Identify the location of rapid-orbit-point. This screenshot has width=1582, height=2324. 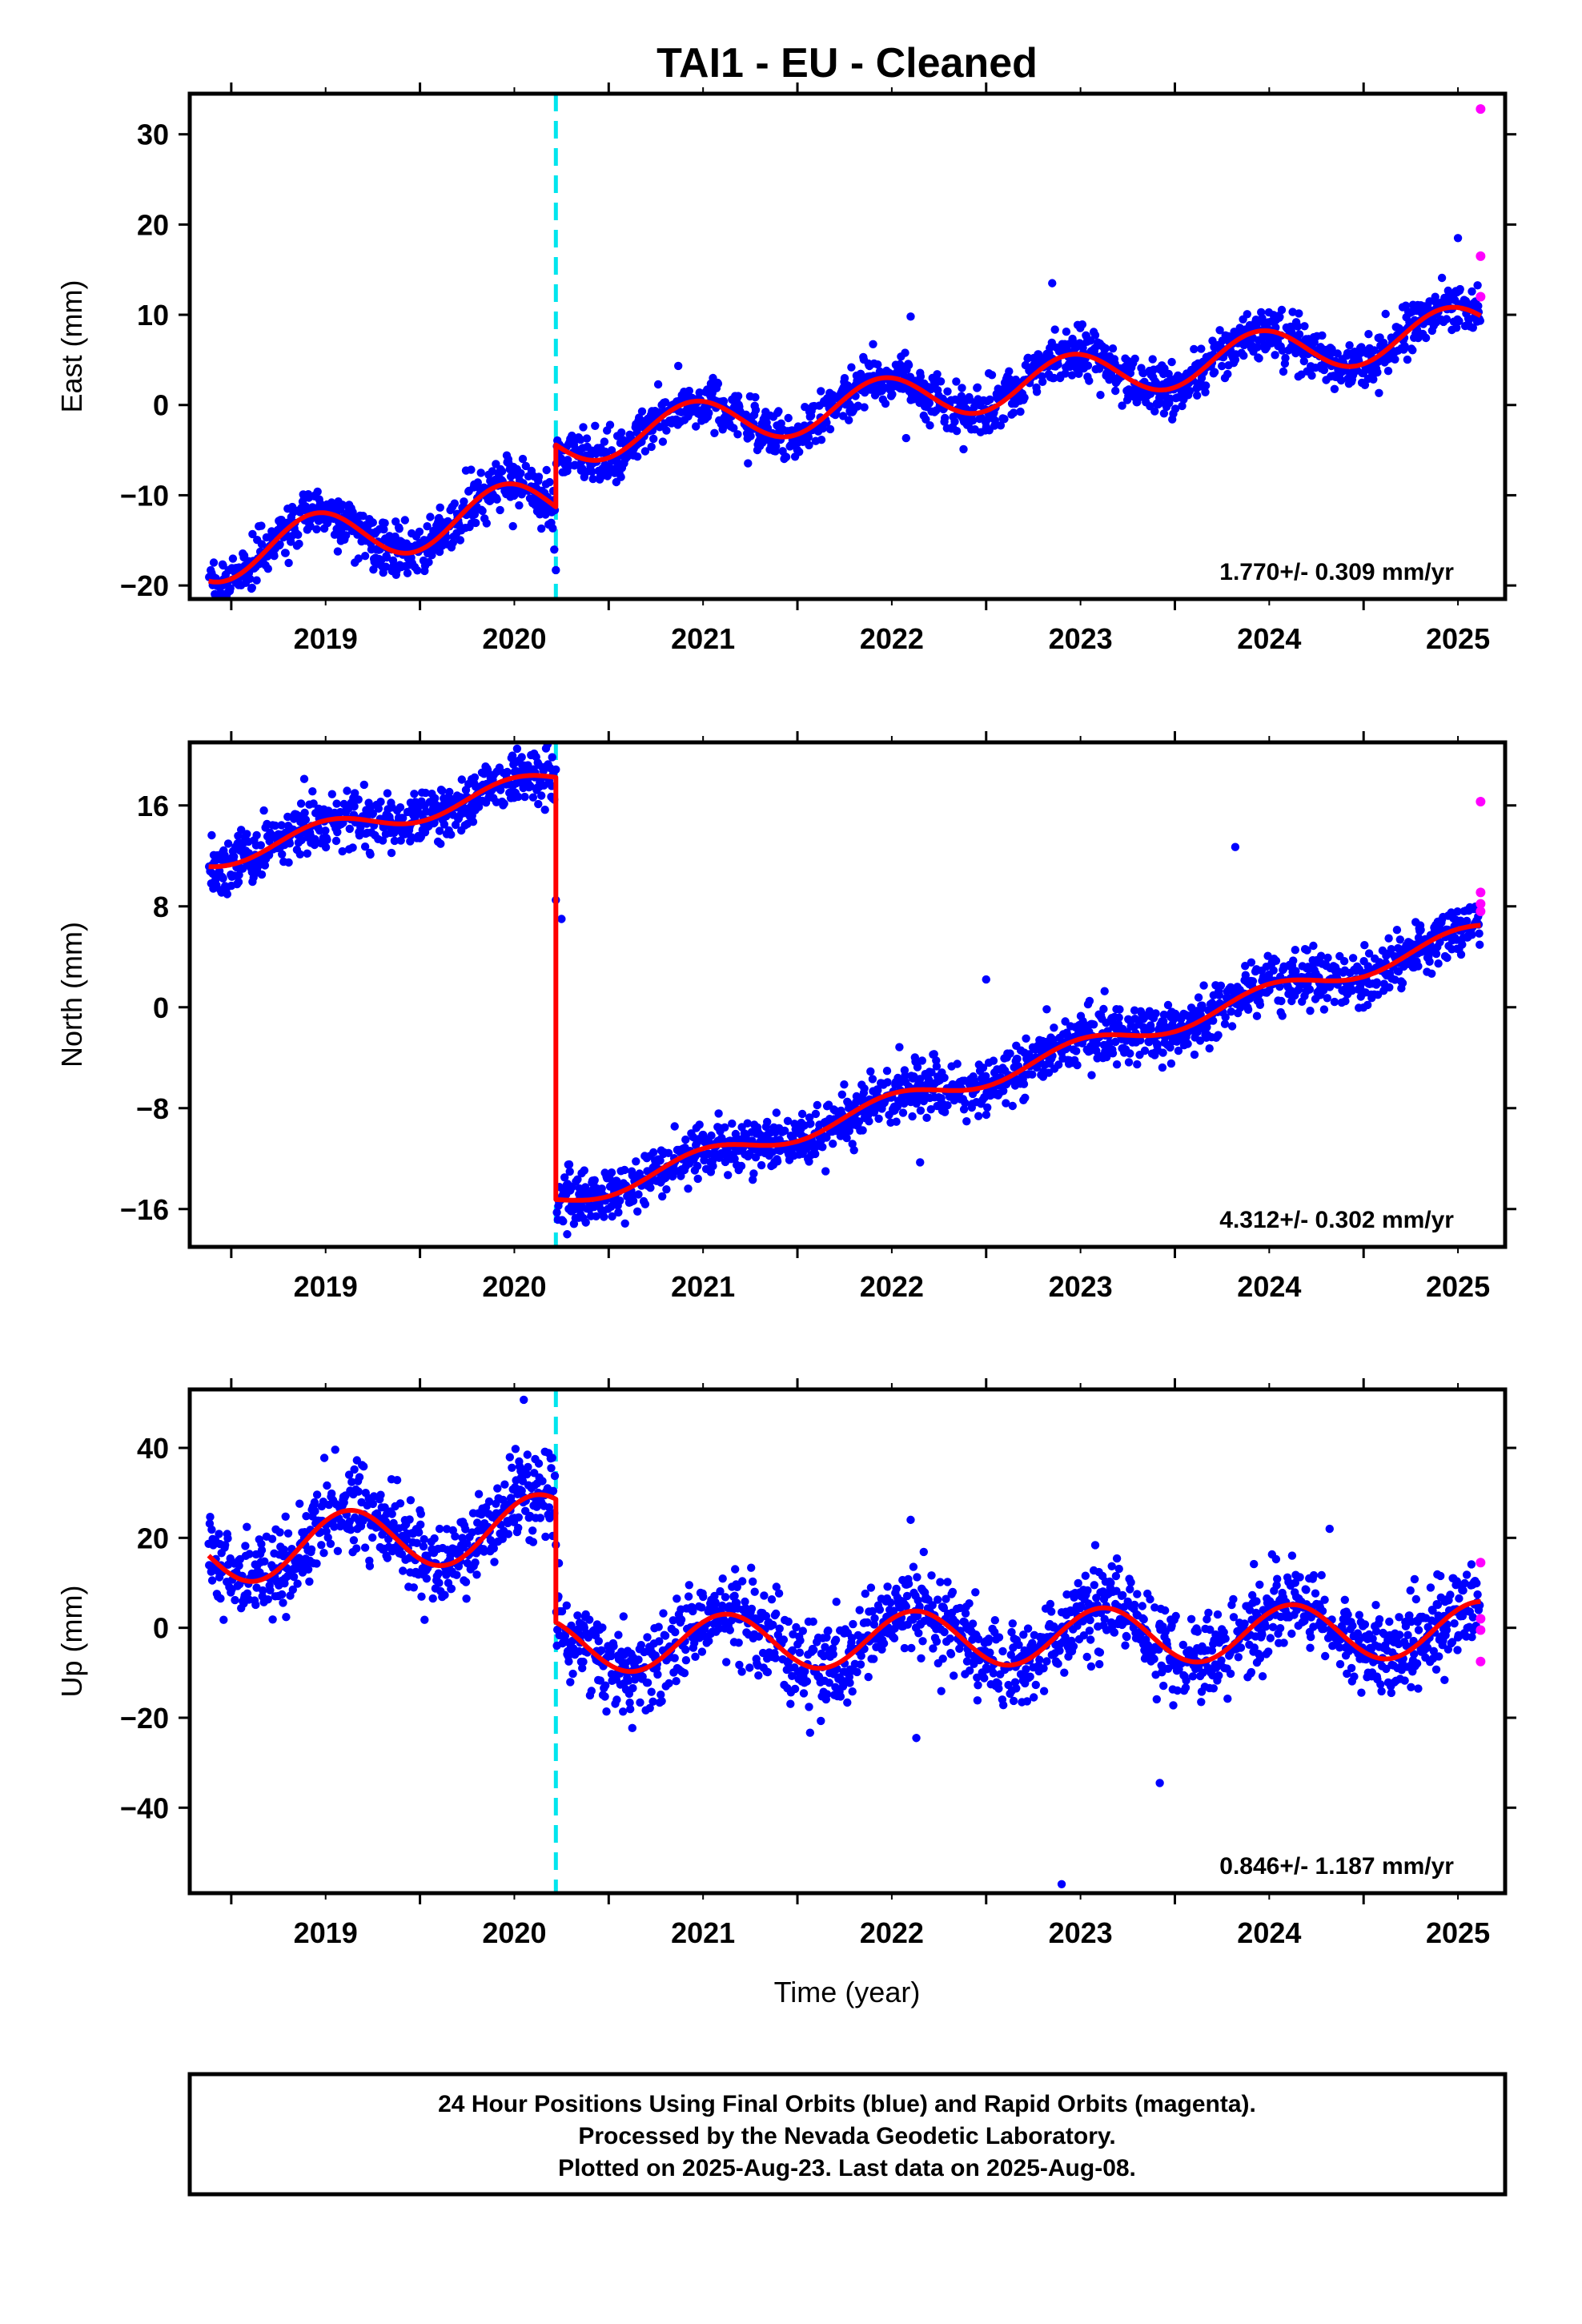
(1481, 256).